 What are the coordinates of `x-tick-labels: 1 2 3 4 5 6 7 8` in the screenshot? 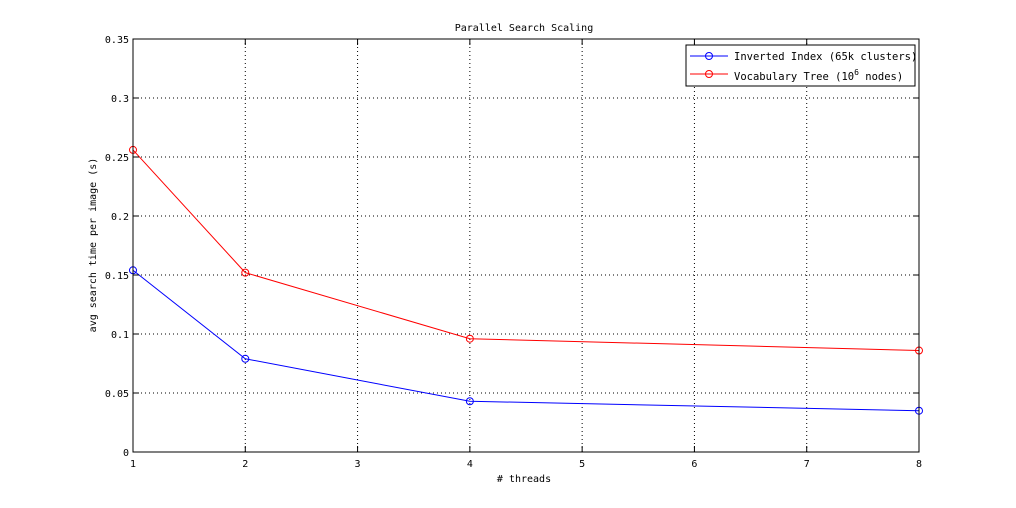 It's located at (526, 464).